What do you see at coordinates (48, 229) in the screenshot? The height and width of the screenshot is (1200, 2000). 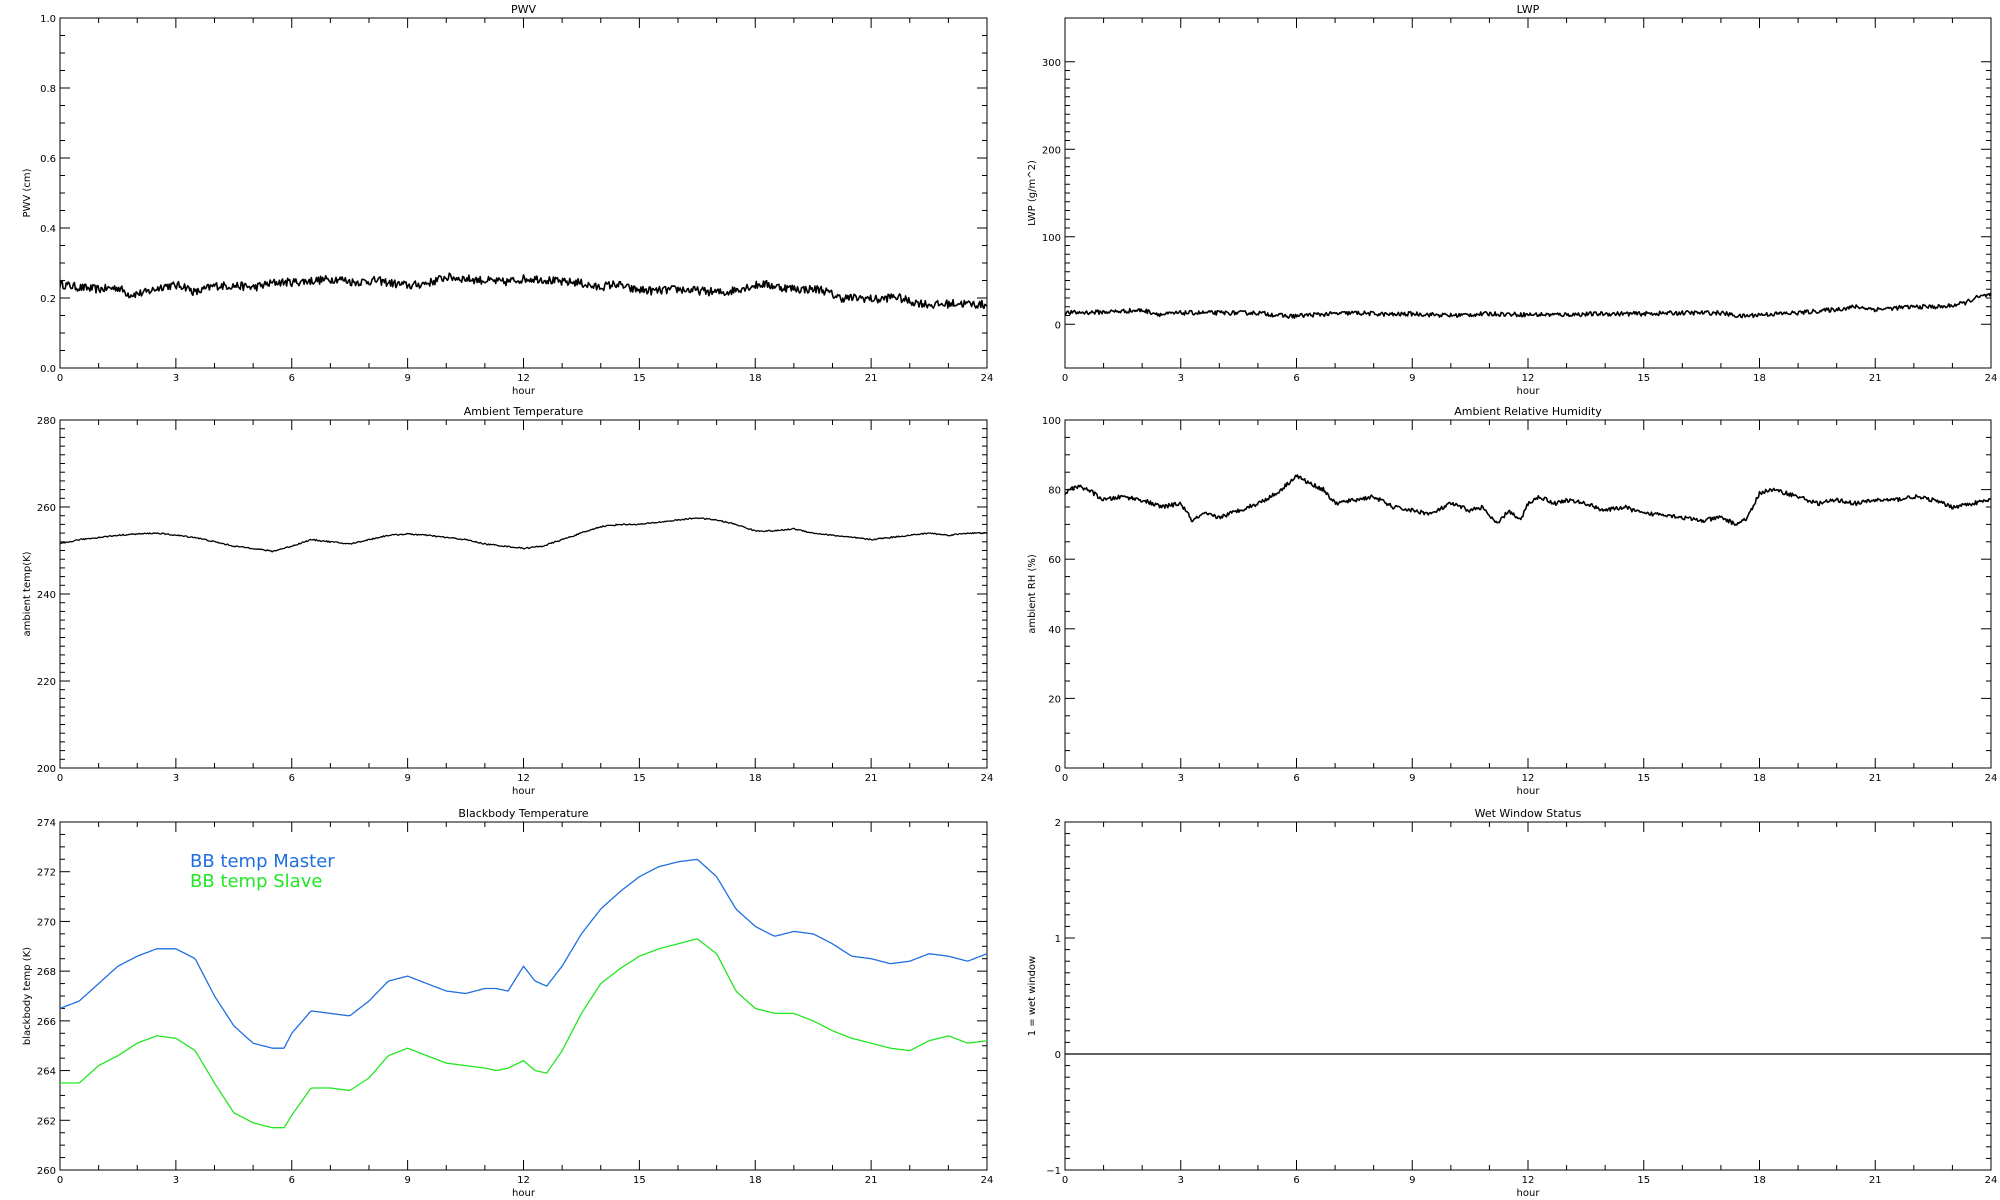 I see `y-tick-label: 0.4` at bounding box center [48, 229].